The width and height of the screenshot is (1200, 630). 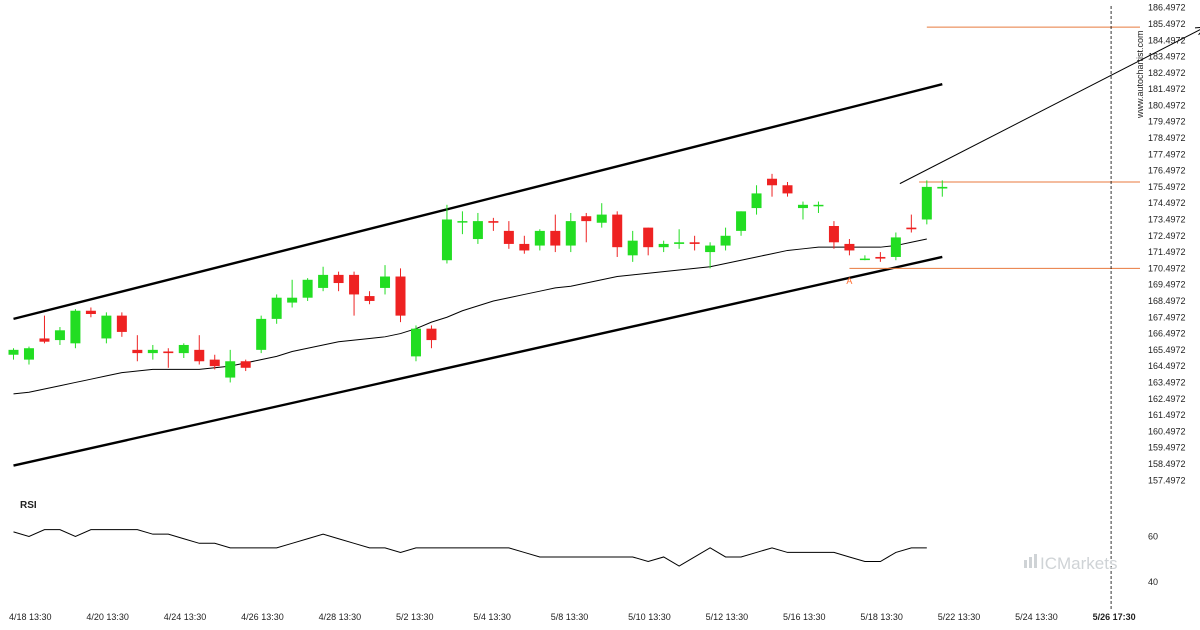 I want to click on y-tick-label: 160.4972, so click(x=1167, y=431).